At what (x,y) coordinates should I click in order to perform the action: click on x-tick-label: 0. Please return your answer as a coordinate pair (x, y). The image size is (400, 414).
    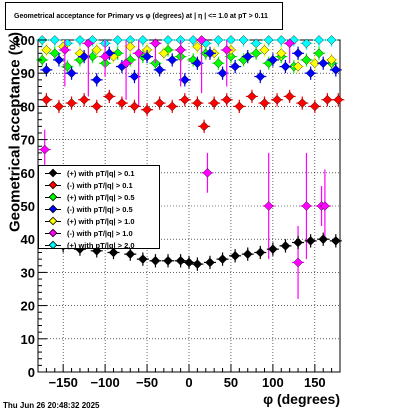
    Looking at the image, I should click on (188, 382).